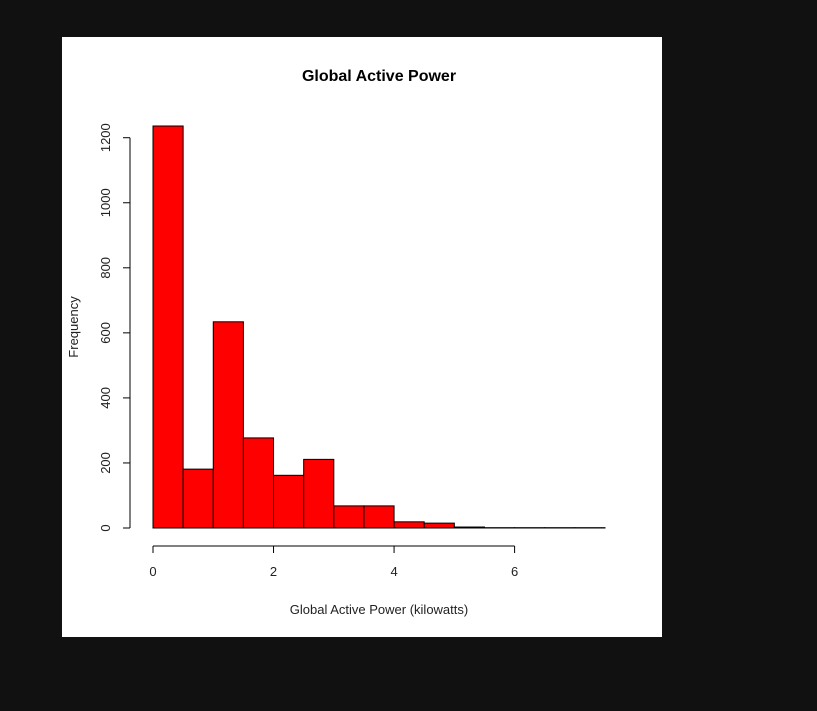 This screenshot has height=711, width=817. What do you see at coordinates (105, 137) in the screenshot?
I see `y-tick-label: 1200` at bounding box center [105, 137].